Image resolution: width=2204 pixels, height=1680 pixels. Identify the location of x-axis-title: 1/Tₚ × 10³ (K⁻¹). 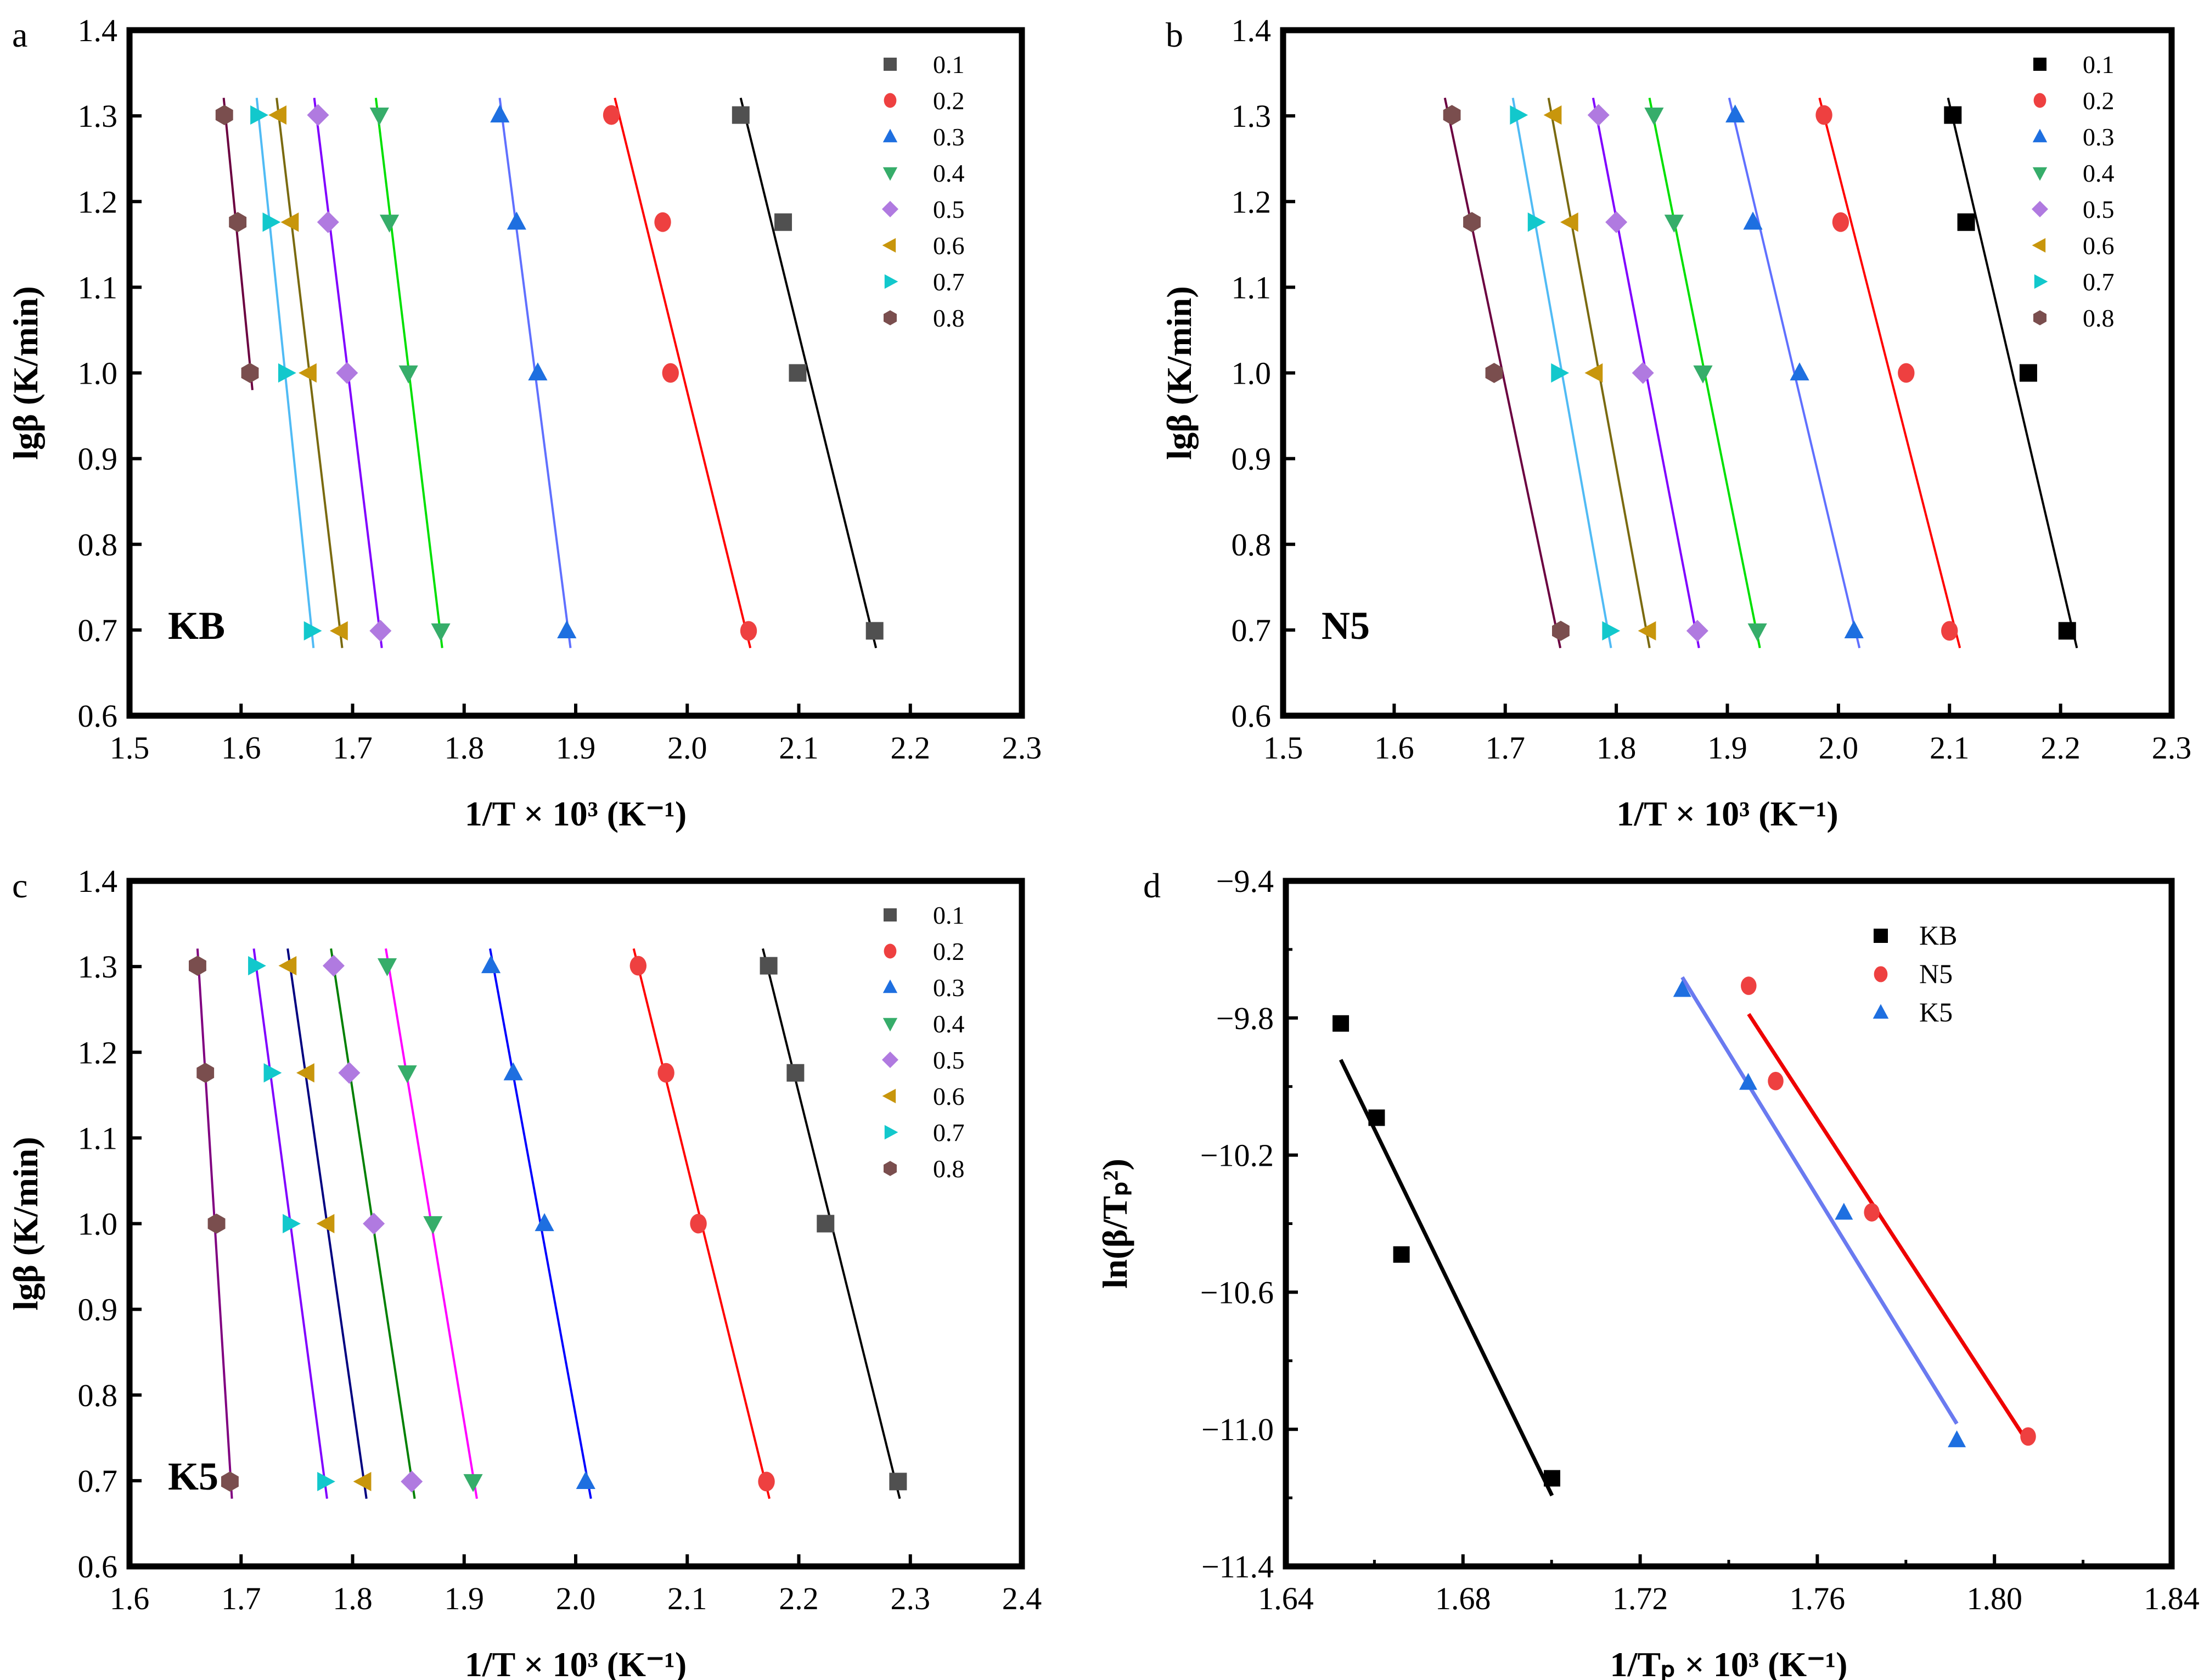
(1729, 1662).